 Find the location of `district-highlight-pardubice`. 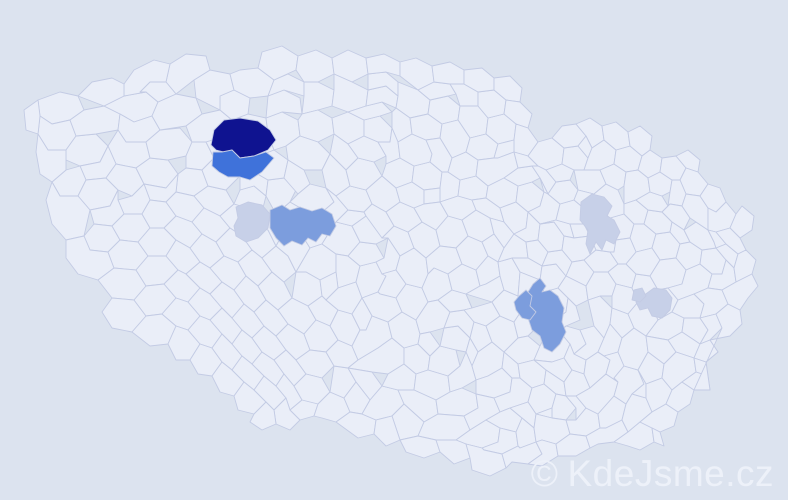

district-highlight-pardubice is located at coordinates (252, 222).